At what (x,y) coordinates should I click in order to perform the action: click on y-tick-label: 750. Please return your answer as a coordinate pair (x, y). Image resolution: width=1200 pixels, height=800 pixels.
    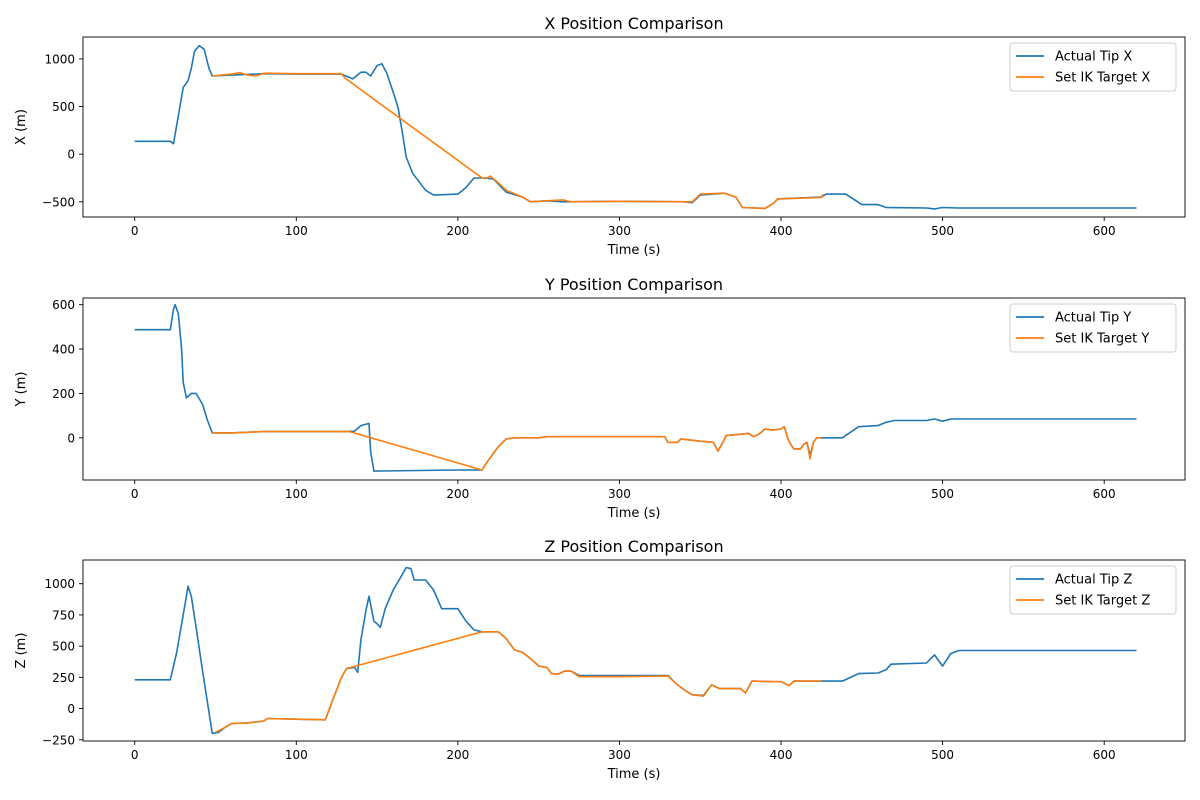
    Looking at the image, I should click on (63, 615).